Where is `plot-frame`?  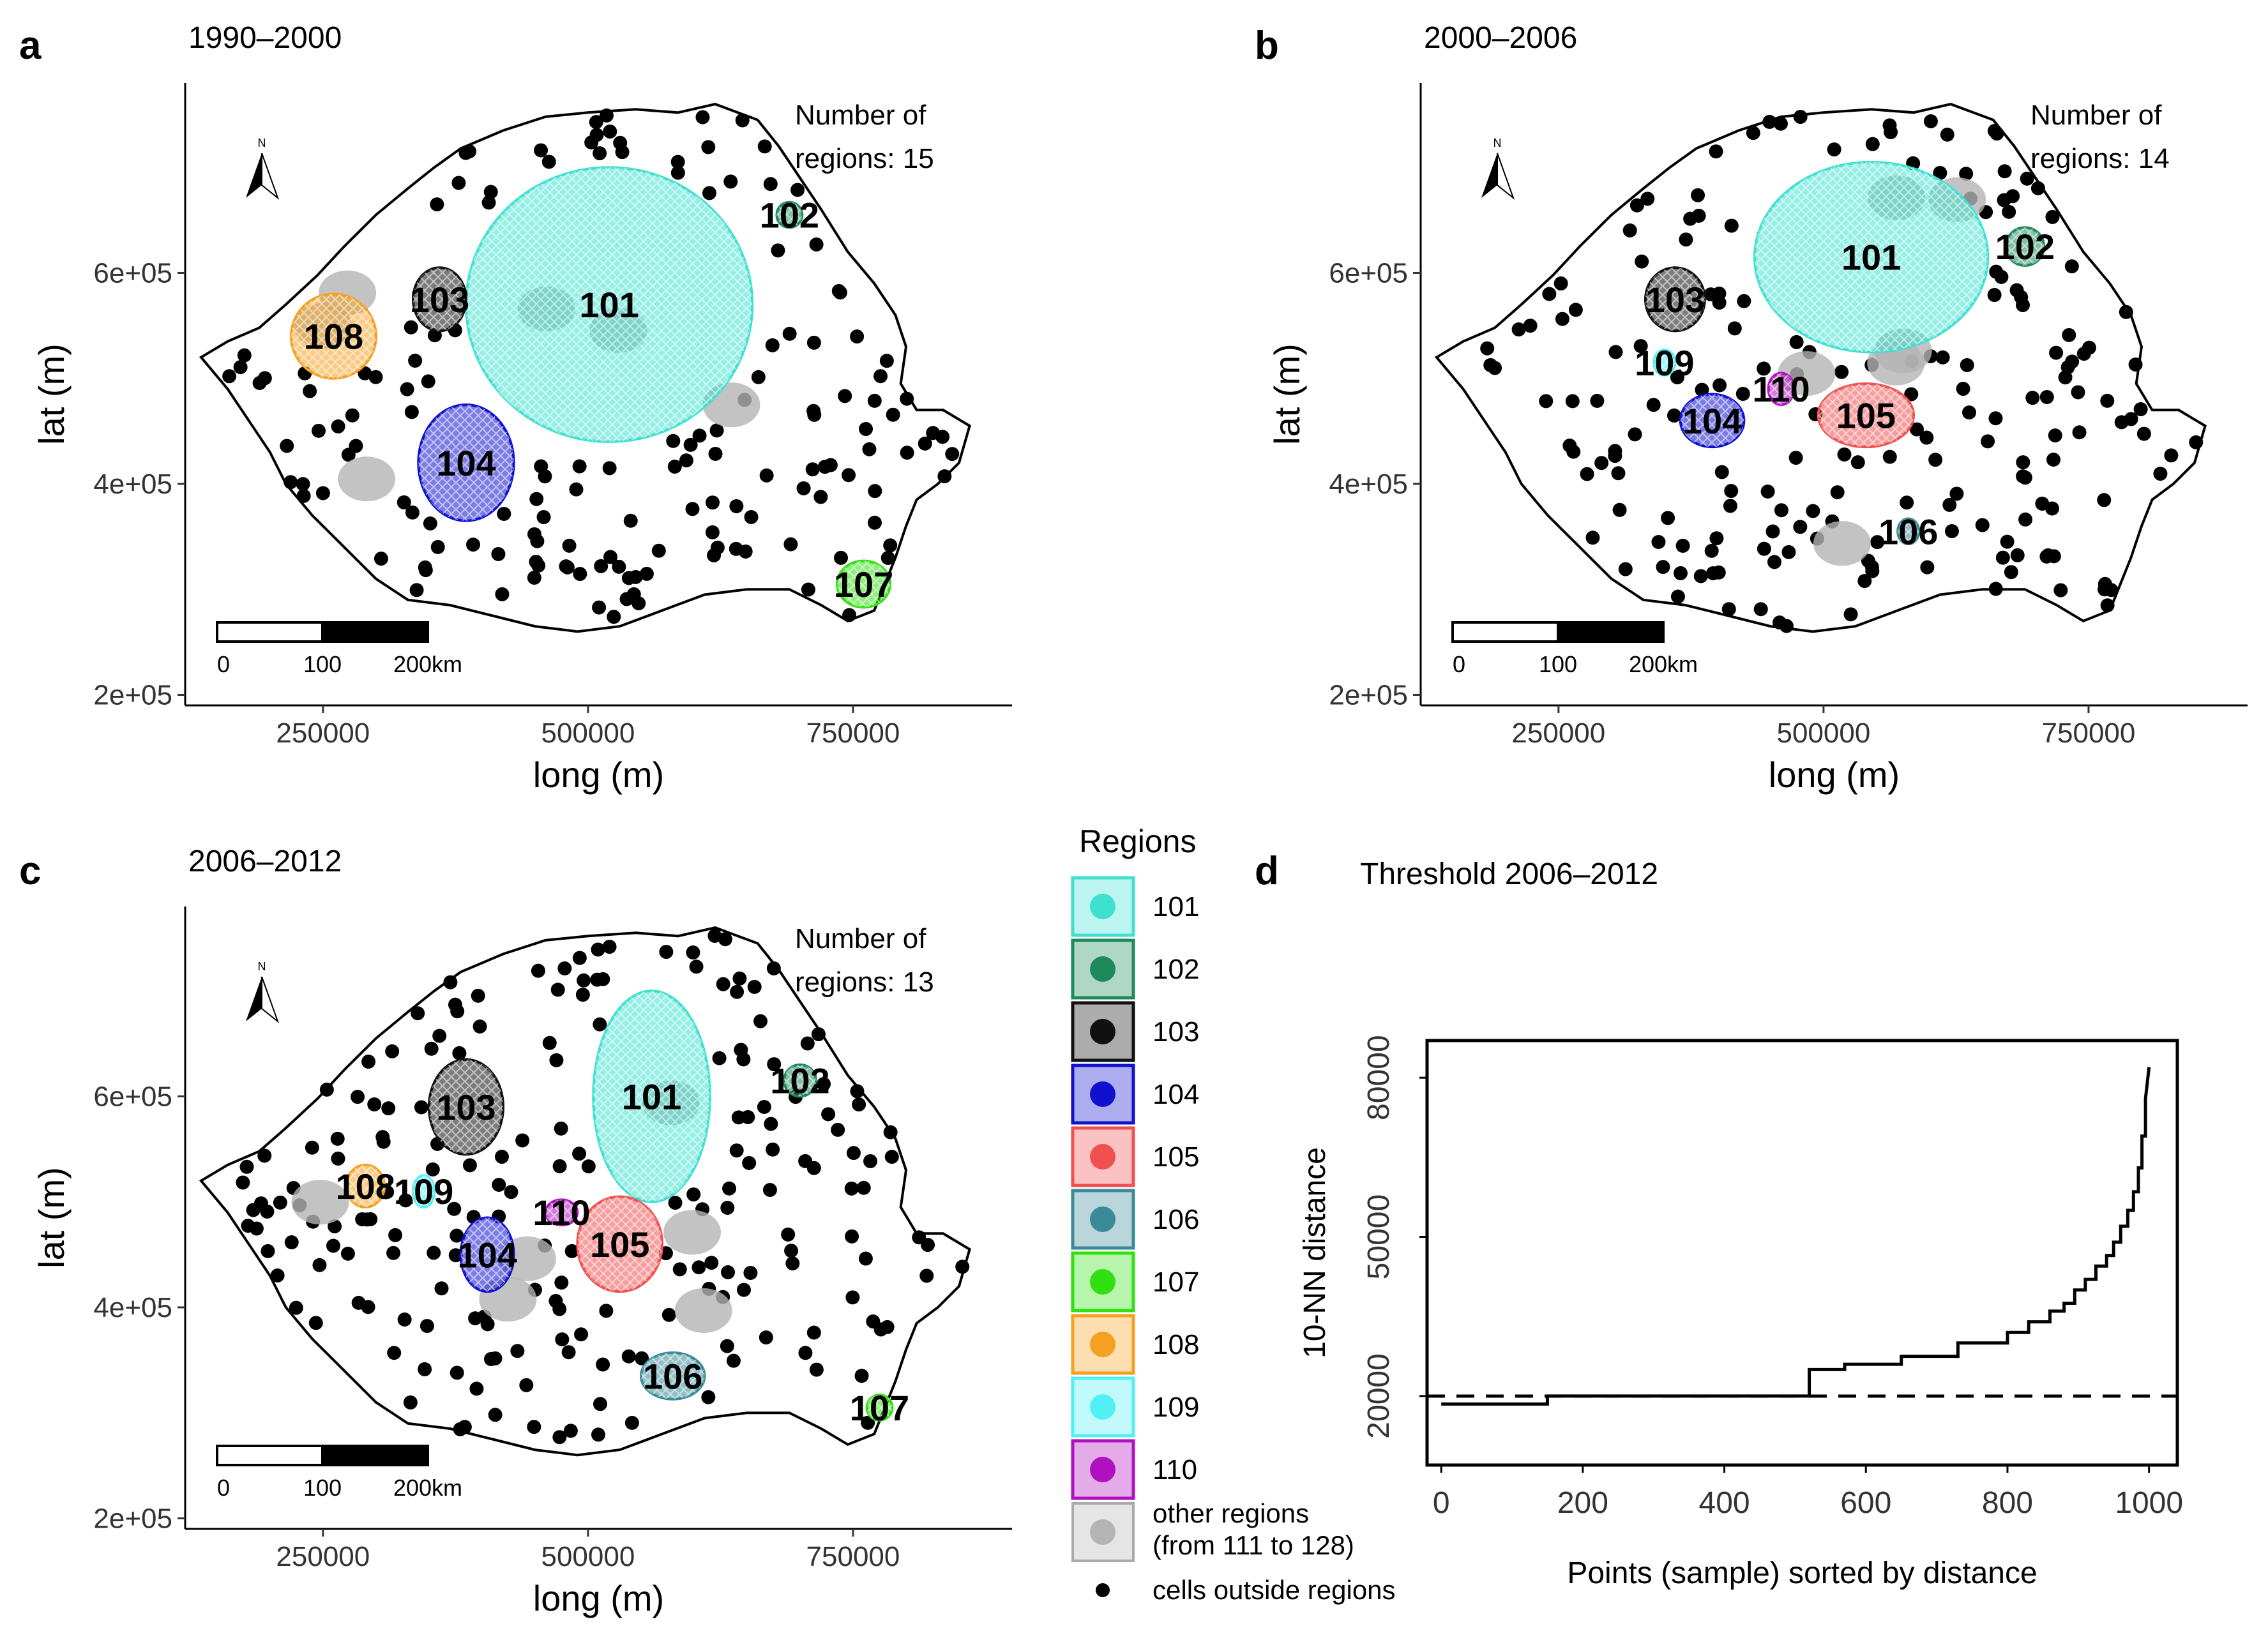
plot-frame is located at coordinates (1802, 1253).